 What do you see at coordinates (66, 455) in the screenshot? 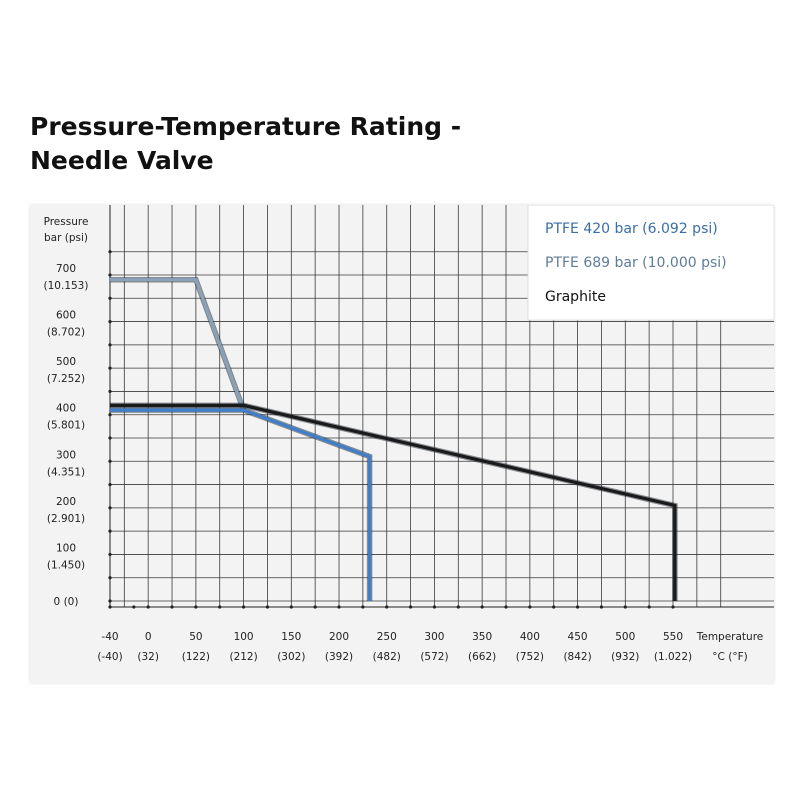
I see `y-tick-label: 300` at bounding box center [66, 455].